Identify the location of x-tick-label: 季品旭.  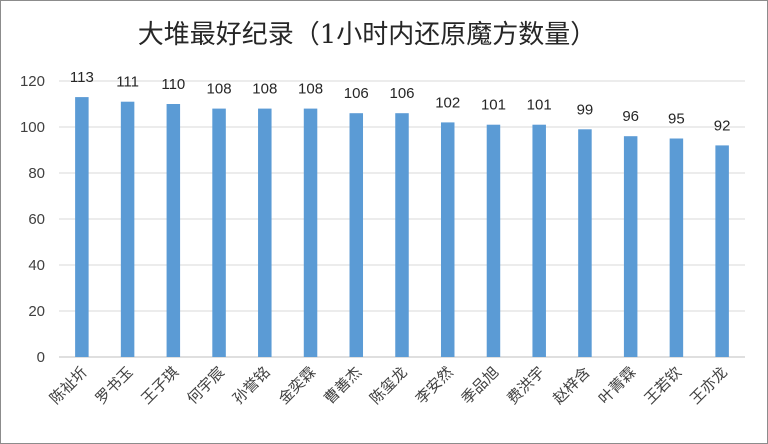
(480, 385).